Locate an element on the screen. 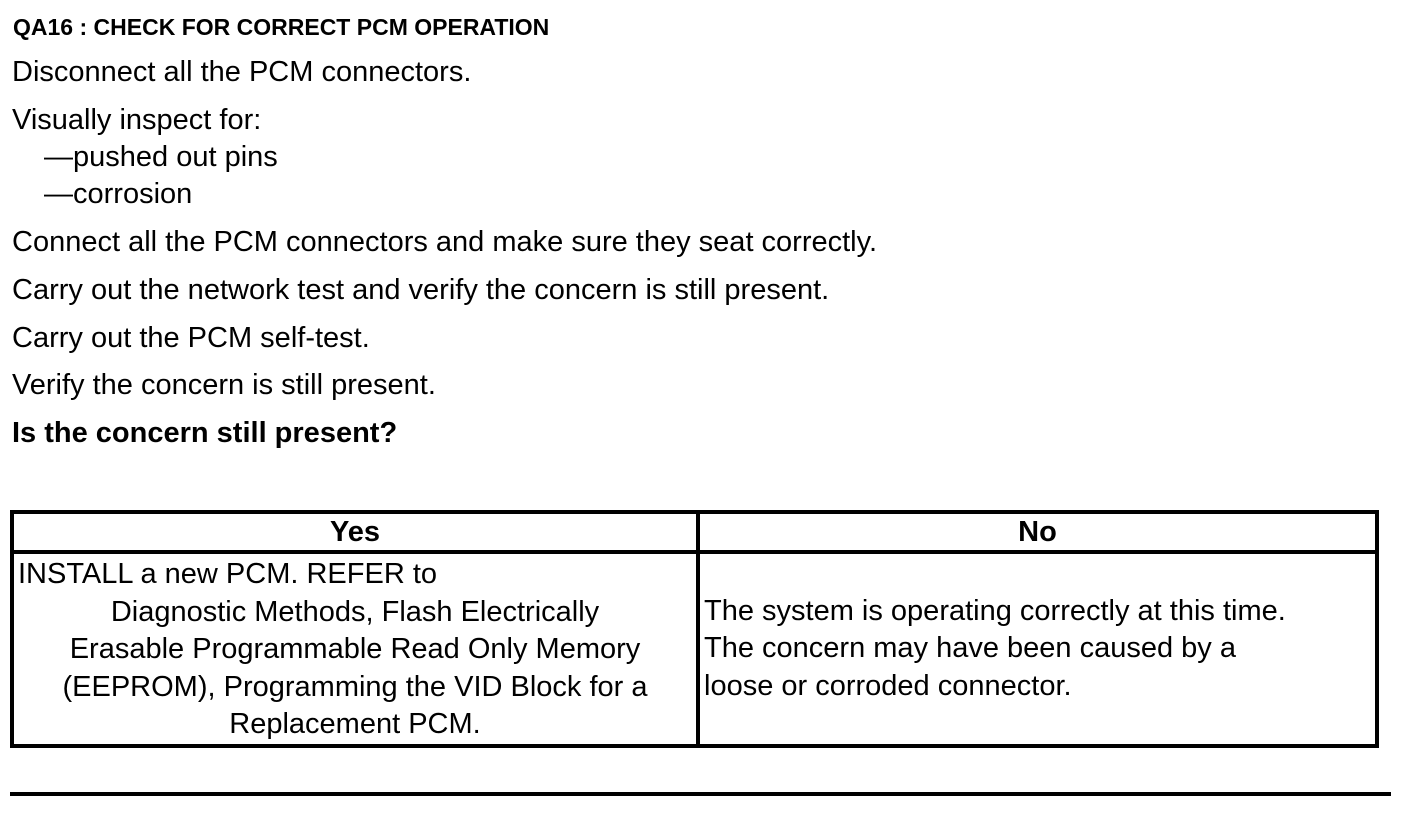  inspect-item: —corrosion is located at coordinates (118, 194).